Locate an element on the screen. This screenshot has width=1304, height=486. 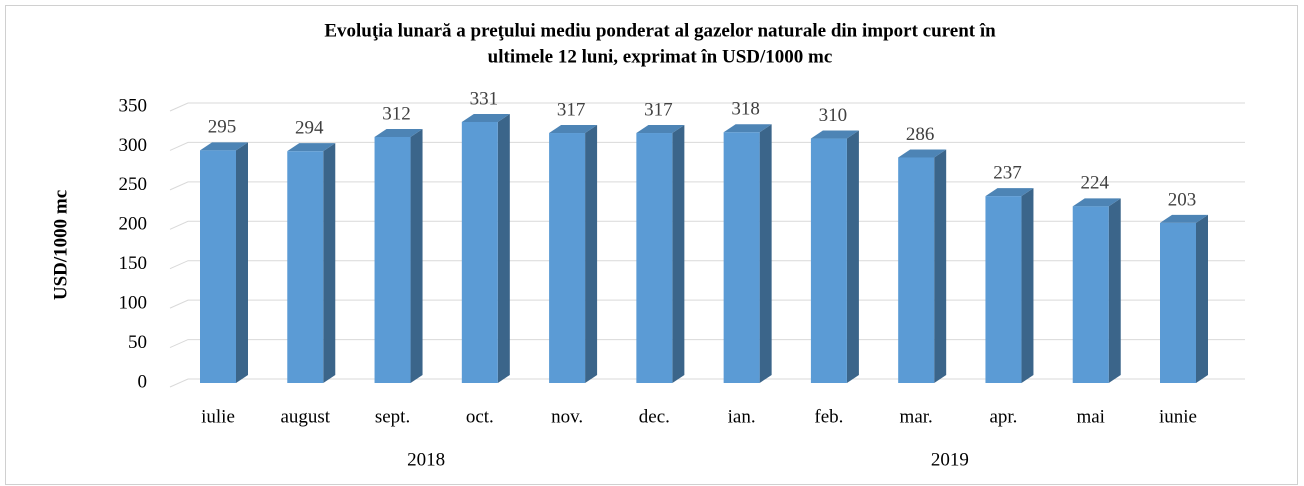
x-tick-label: iulie is located at coordinates (218, 416).